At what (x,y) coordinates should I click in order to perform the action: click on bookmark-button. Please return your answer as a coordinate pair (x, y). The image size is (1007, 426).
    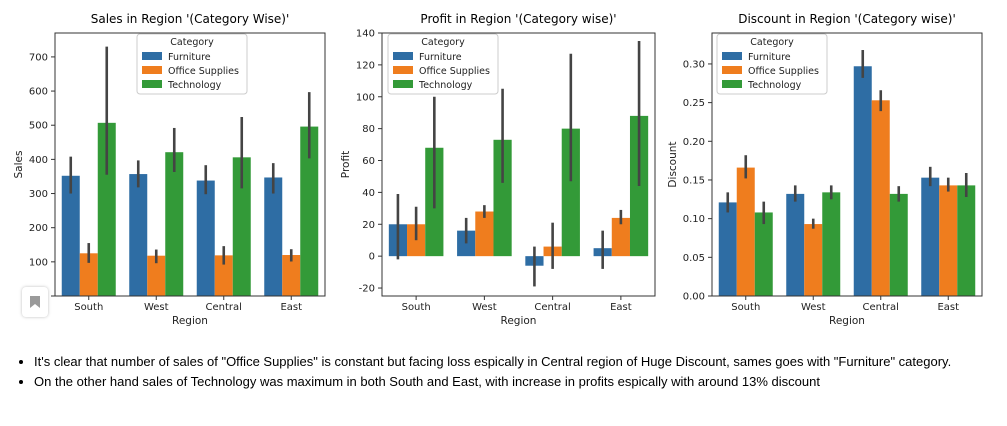
    Looking at the image, I should click on (35, 302).